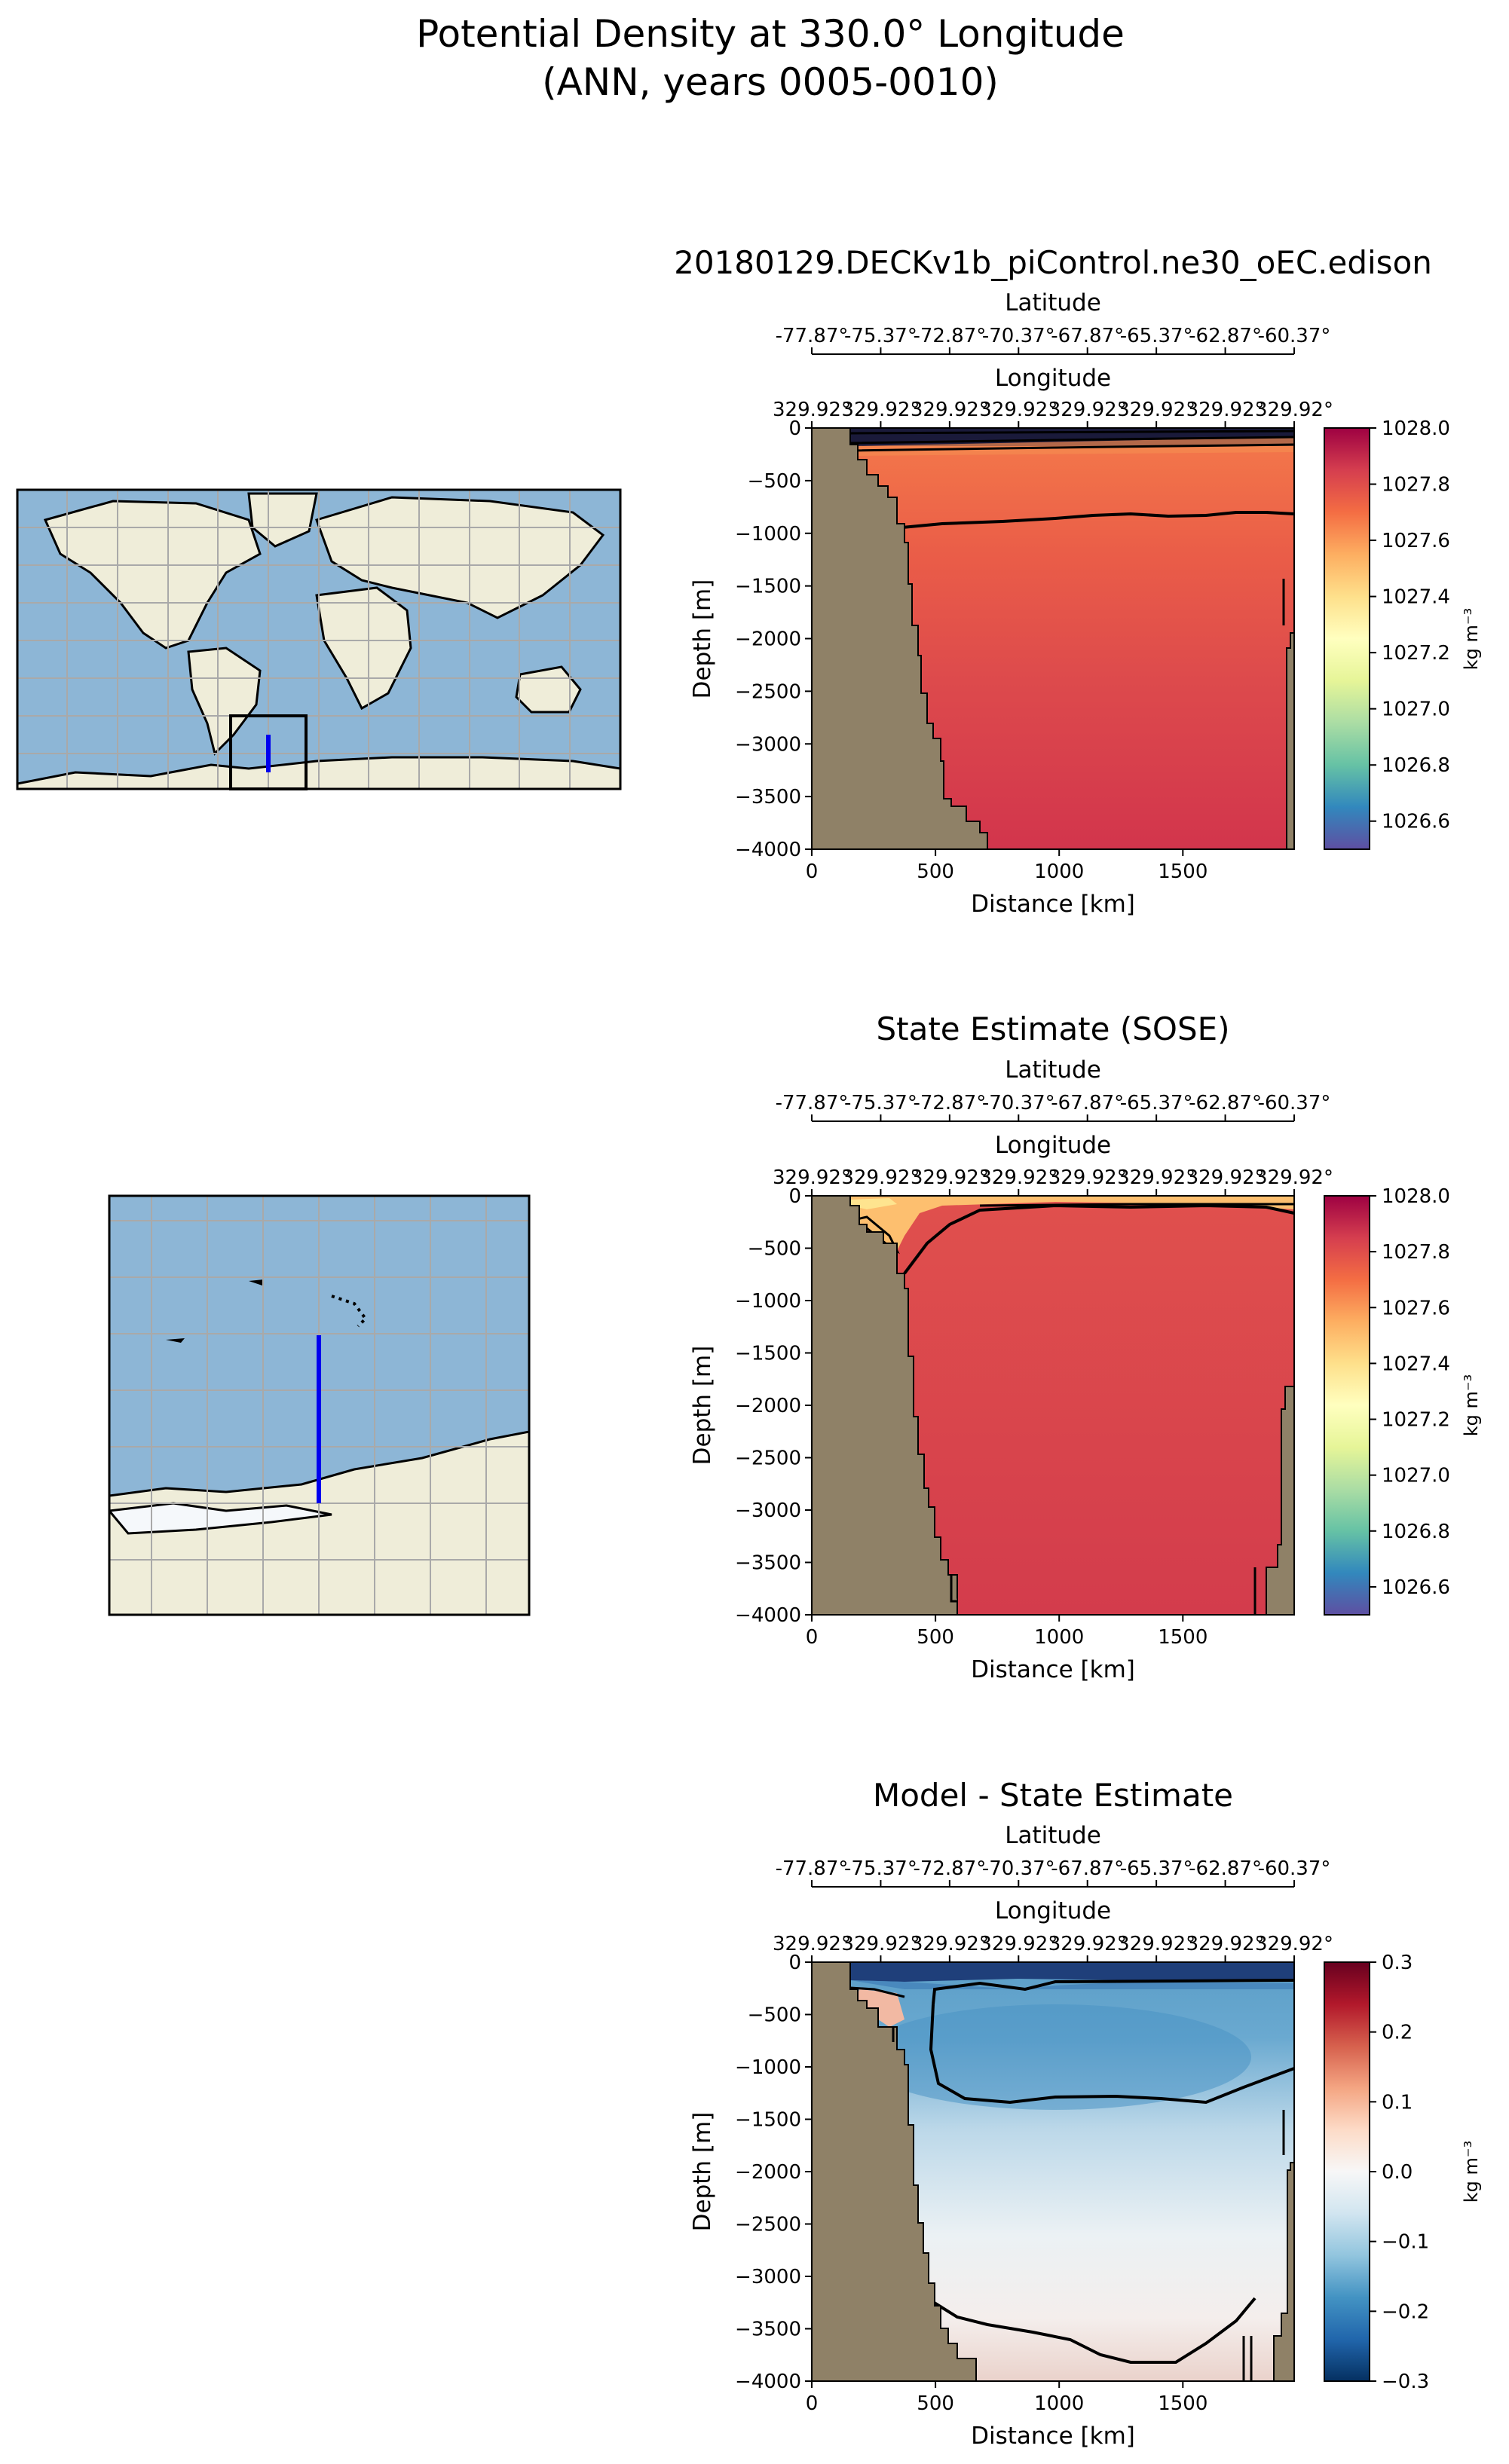 The width and height of the screenshot is (1509, 2464). I want to click on colorbar-tick-label: 0.1, so click(1397, 2102).